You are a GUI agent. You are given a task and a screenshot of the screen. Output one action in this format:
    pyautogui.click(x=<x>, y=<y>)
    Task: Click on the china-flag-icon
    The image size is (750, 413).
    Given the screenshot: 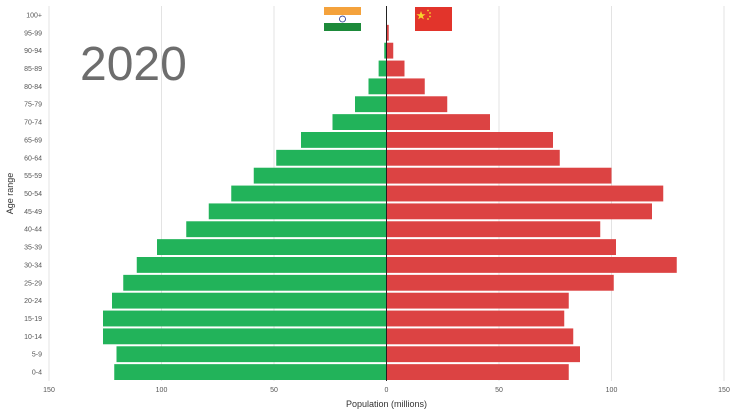 What is the action you would take?
    pyautogui.click(x=433, y=19)
    